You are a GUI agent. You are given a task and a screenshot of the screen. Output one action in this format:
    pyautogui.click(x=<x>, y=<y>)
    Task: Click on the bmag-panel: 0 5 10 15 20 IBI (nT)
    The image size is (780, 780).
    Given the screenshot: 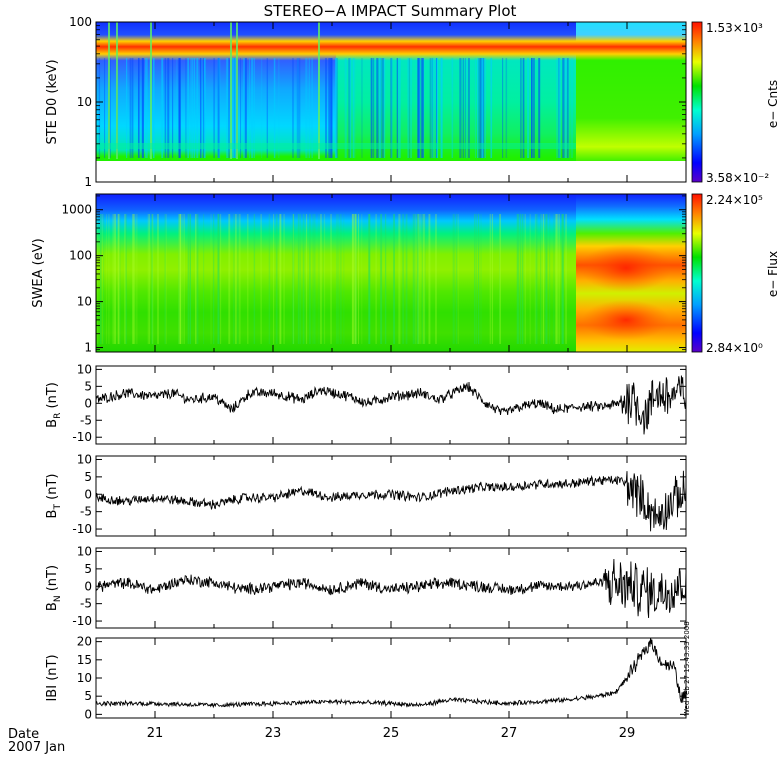 What is the action you would take?
    pyautogui.click(x=366, y=678)
    